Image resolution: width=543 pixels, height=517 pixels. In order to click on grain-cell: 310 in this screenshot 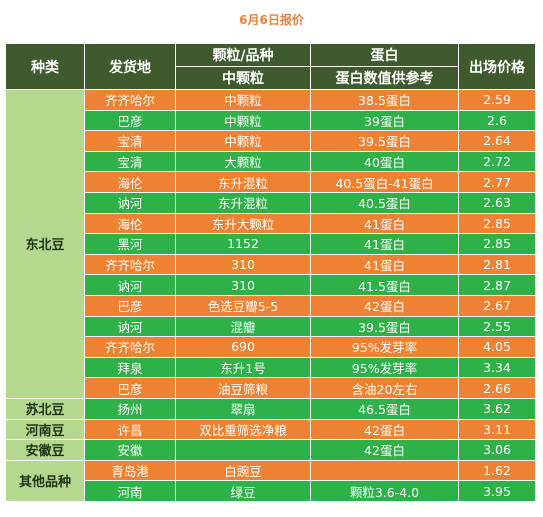, I will do `click(243, 264)`.